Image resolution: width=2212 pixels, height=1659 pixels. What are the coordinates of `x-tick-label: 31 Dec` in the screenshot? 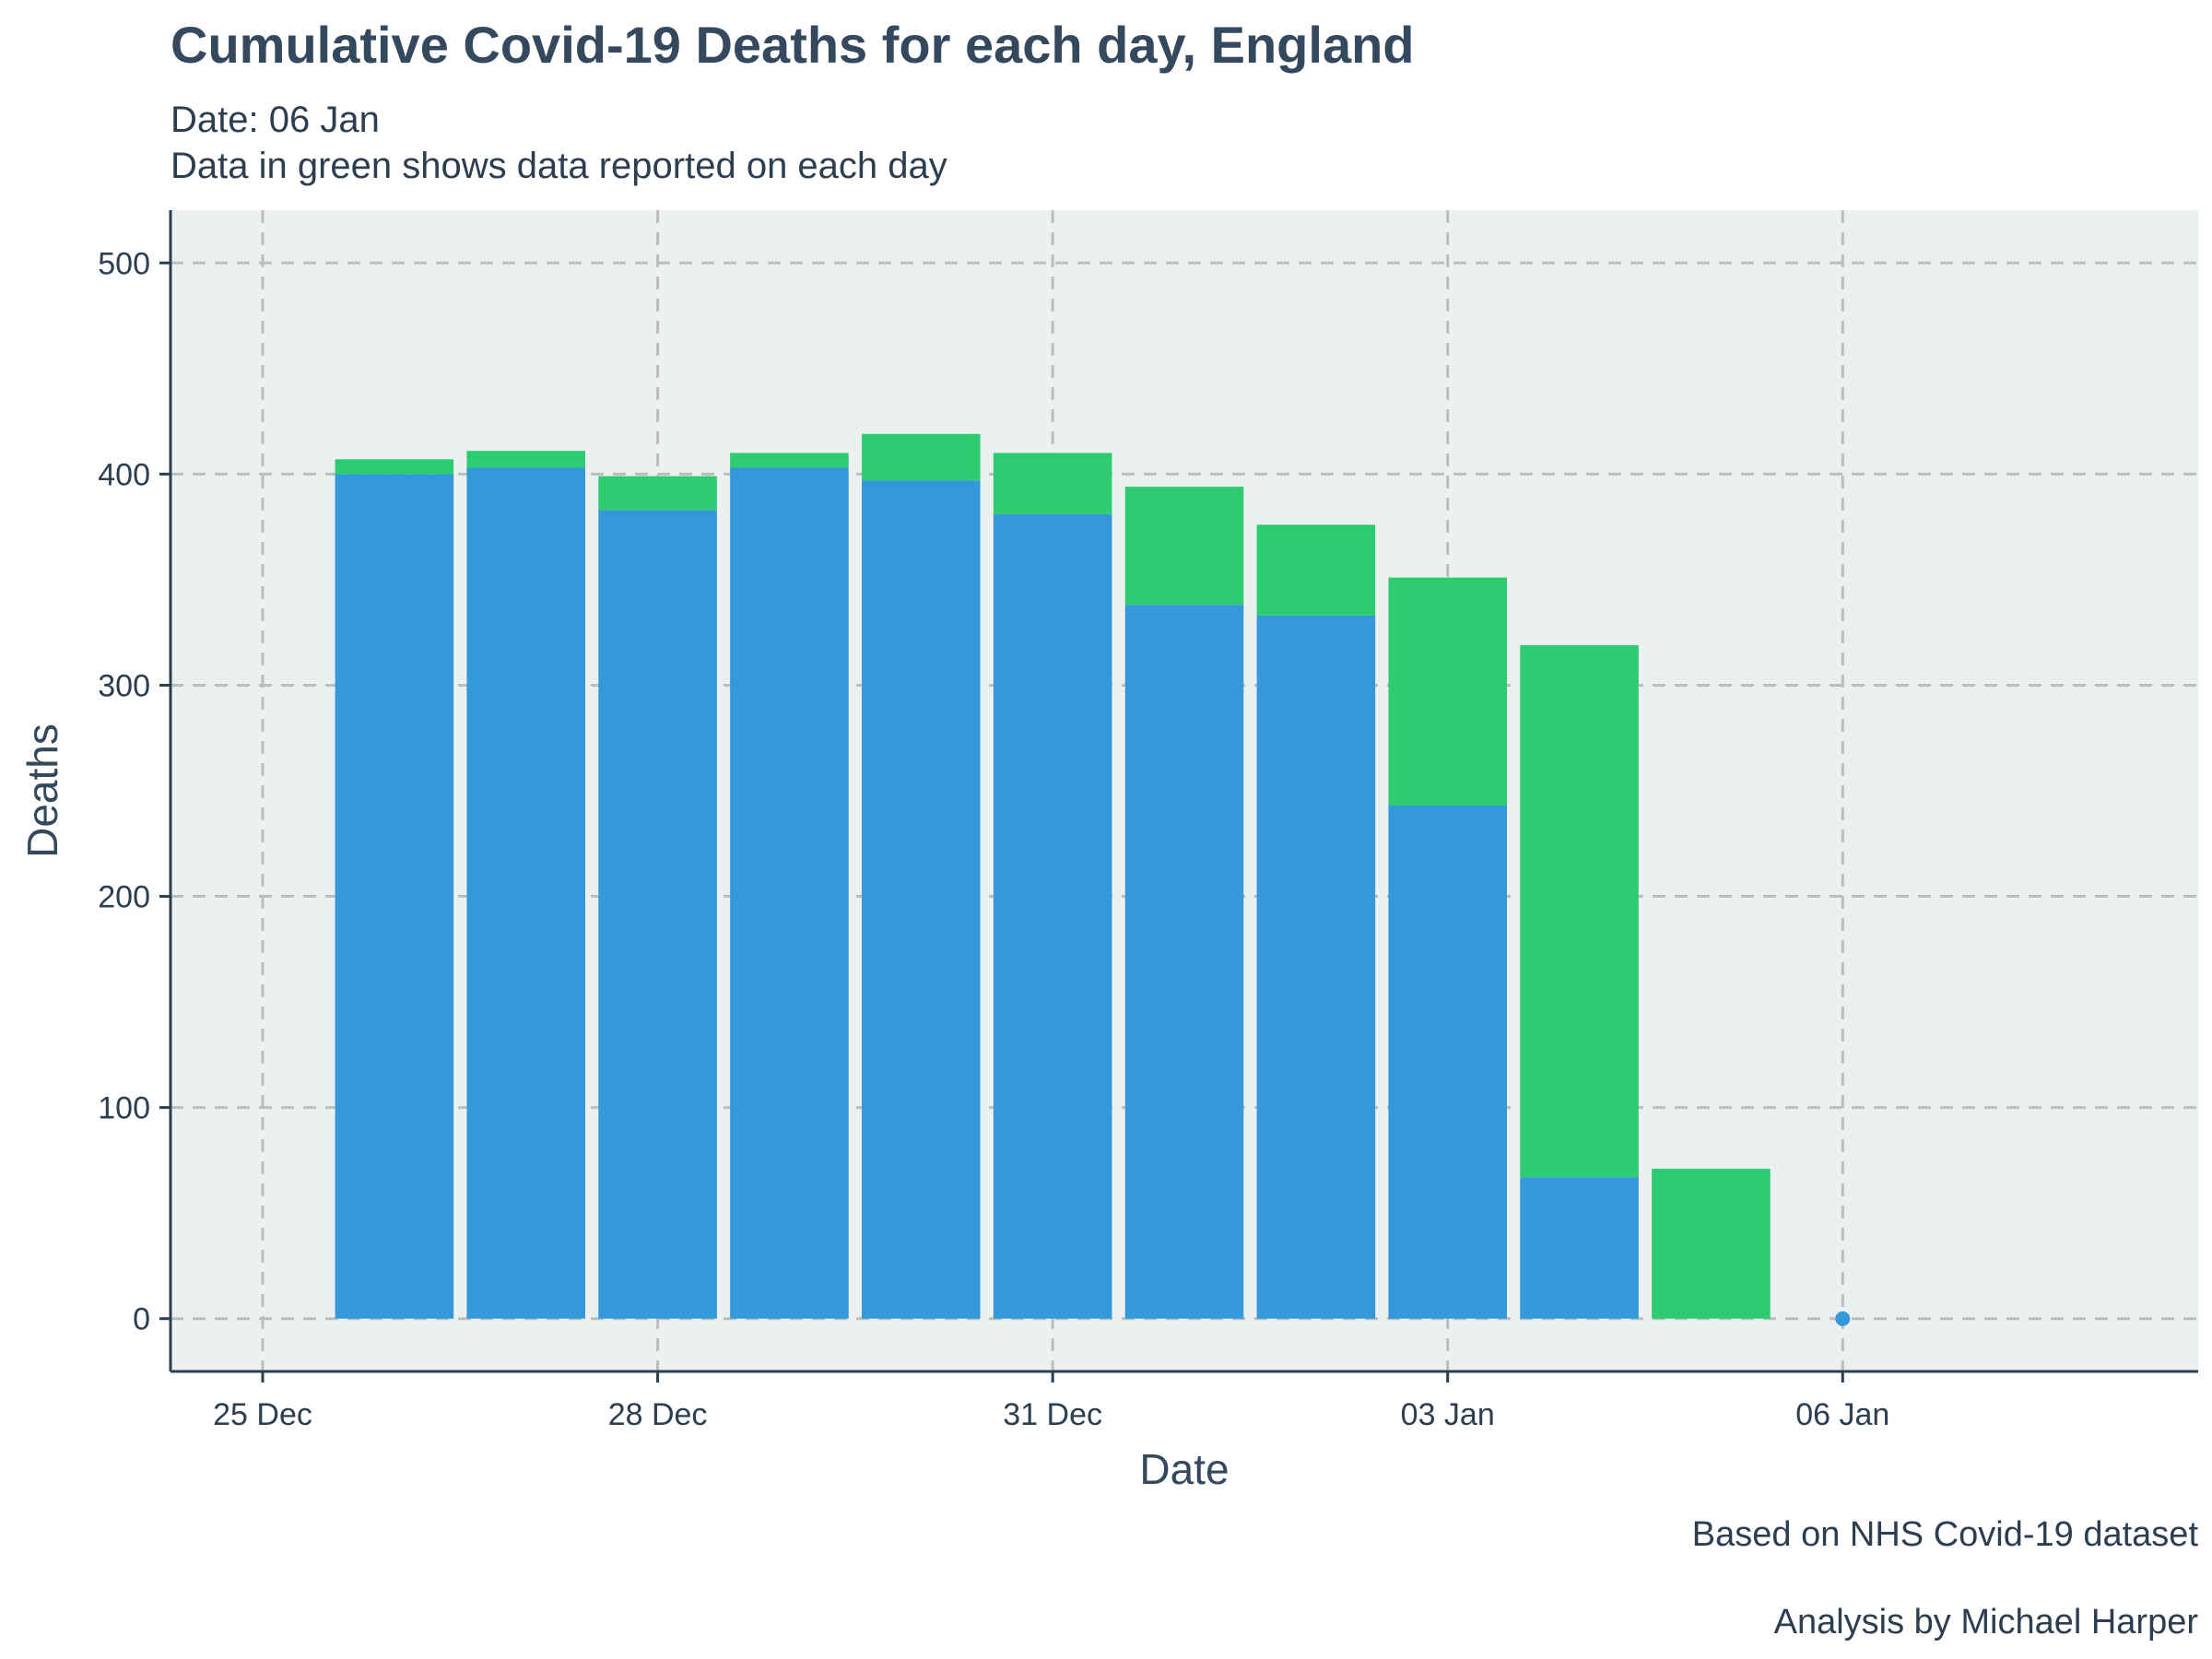 It's located at (1052, 1414).